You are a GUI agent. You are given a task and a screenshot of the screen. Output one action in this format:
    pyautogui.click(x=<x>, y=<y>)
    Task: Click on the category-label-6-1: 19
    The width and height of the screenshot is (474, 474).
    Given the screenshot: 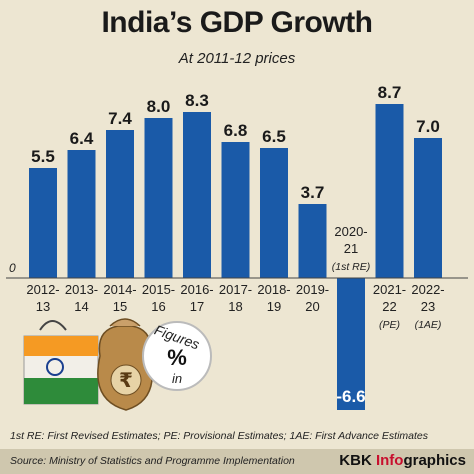 What is the action you would take?
    pyautogui.click(x=274, y=306)
    